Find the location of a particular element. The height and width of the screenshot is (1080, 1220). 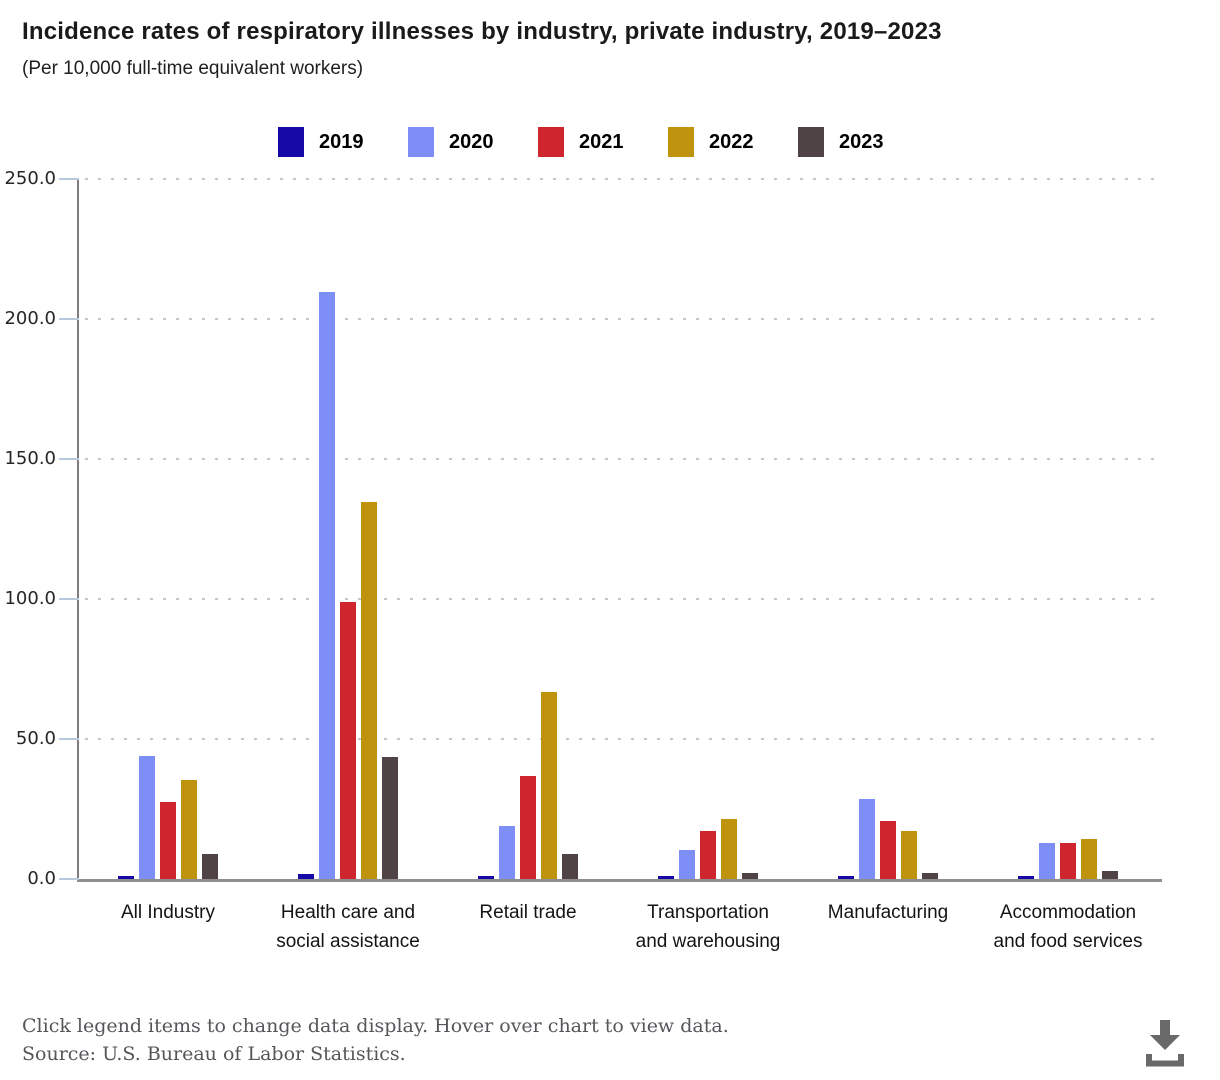

footer-source: Source: U.S. Bureau of Labor Statistics. is located at coordinates (214, 1054).